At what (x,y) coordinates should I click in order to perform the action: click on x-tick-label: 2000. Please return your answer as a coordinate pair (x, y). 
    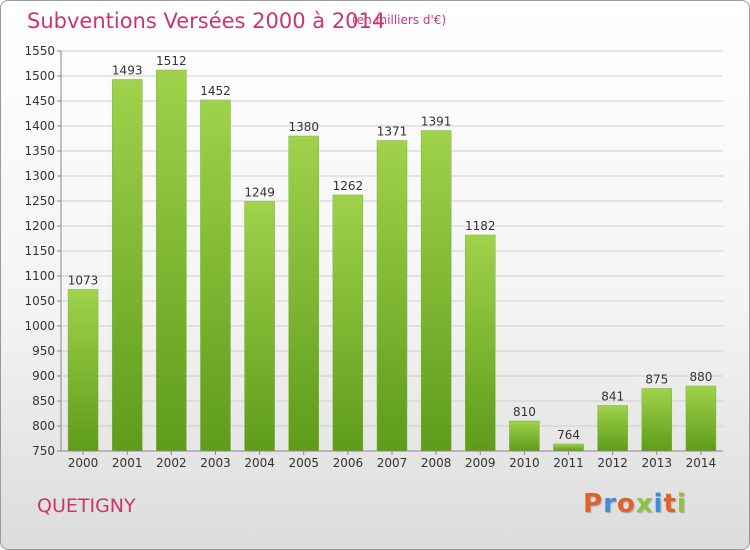
    Looking at the image, I should click on (83, 463).